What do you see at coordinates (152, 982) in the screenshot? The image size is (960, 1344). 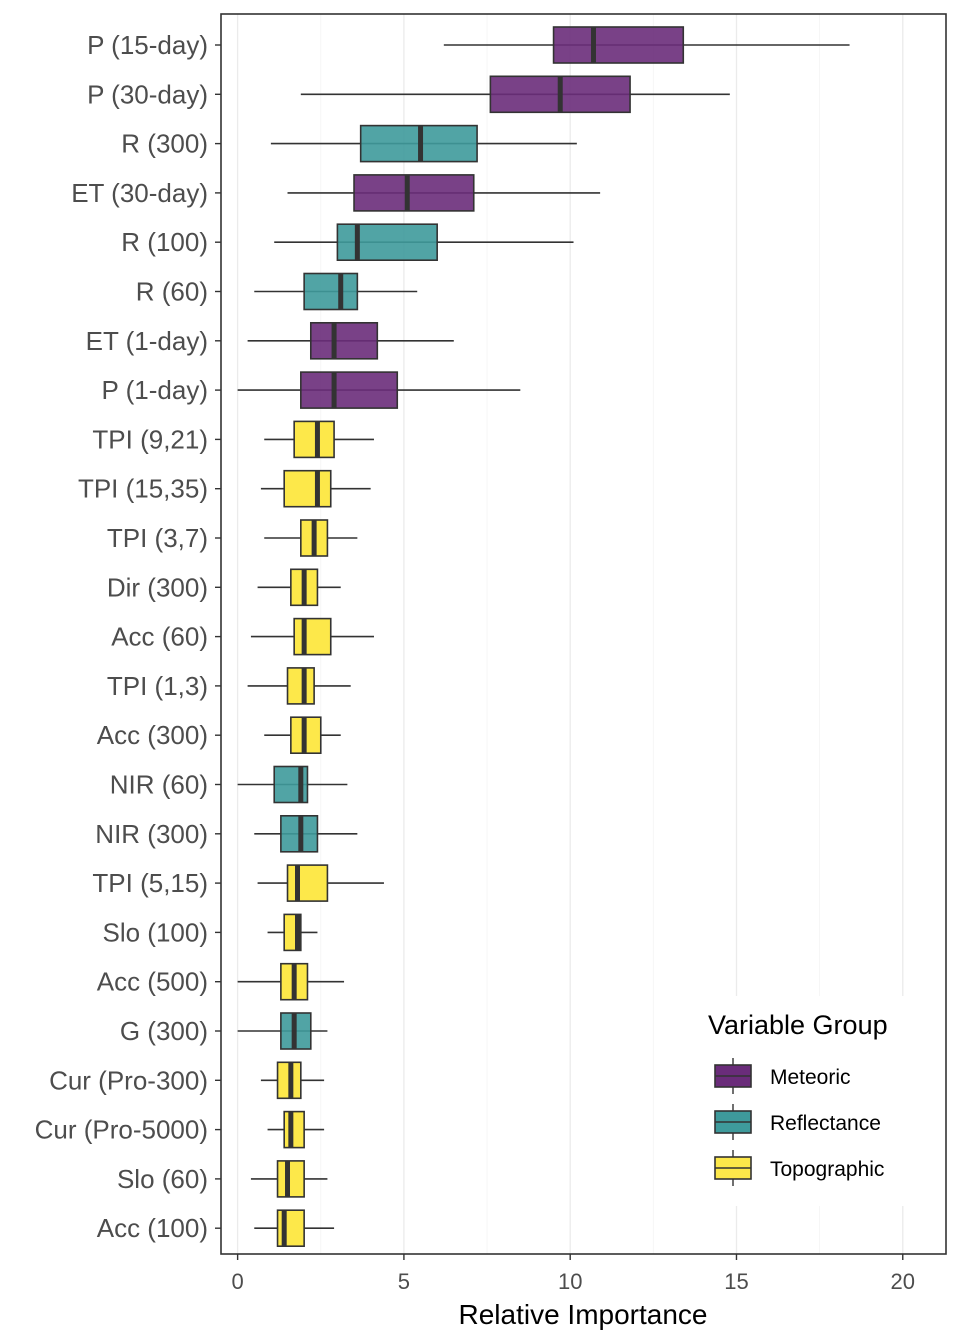 I see `y-tick-label: Acc (500)` at bounding box center [152, 982].